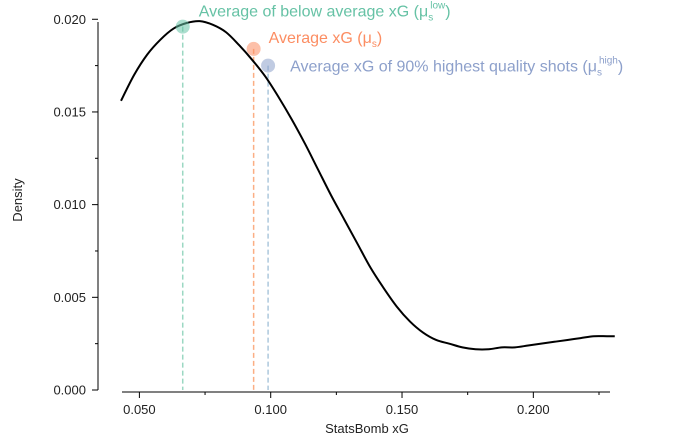 Image resolution: width=682 pixels, height=439 pixels. What do you see at coordinates (326, 40) in the screenshot?
I see `marker-annotation: Average xG (μs)` at bounding box center [326, 40].